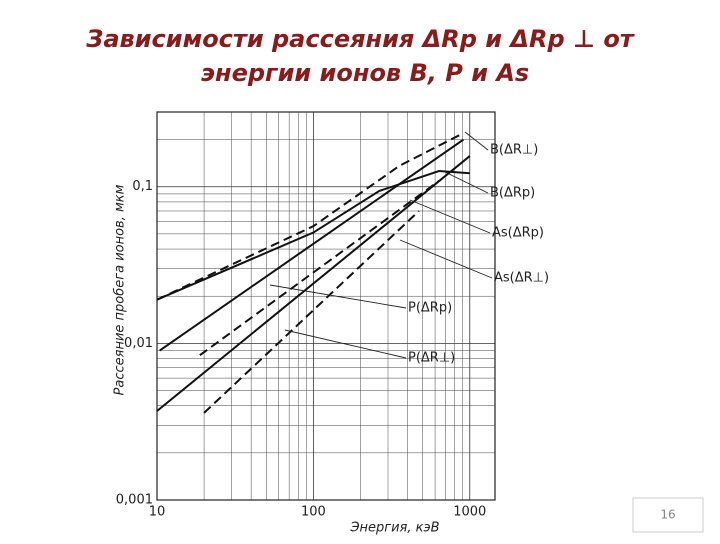 The image size is (720, 544). I want to click on y-axis-label: Рассеяние пробега ионов, мкм, so click(120, 289).